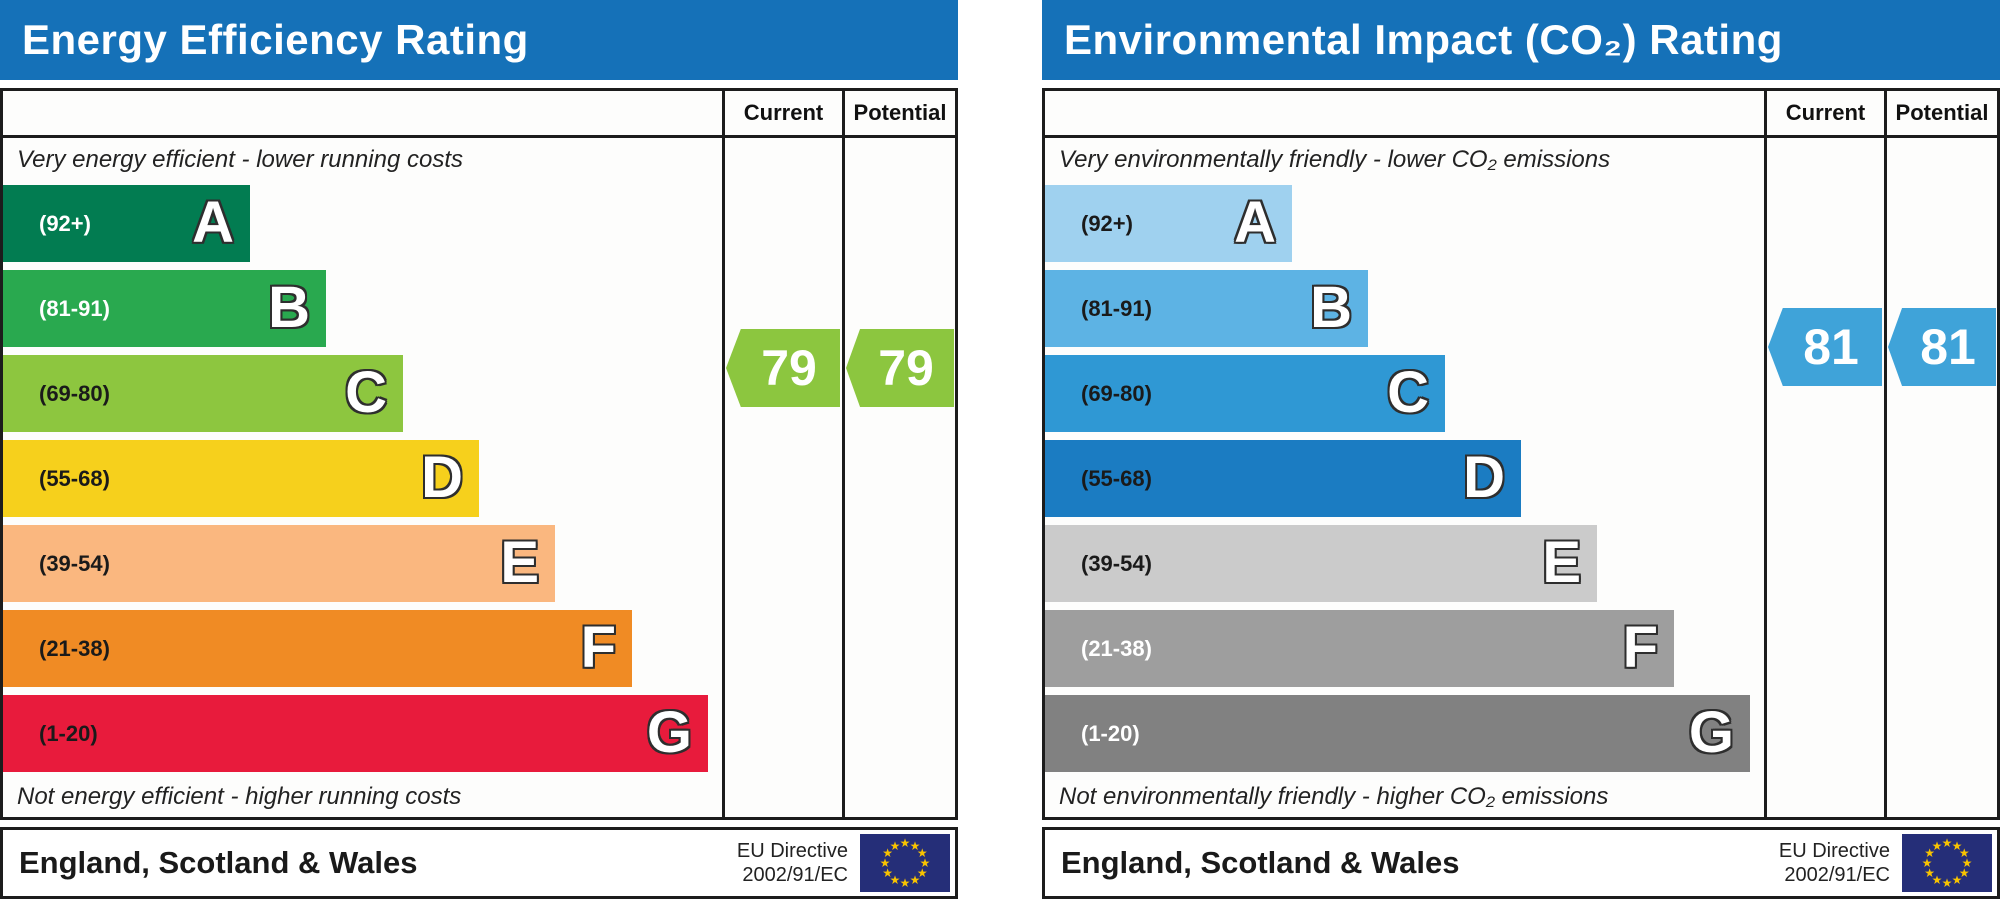 This screenshot has width=2000, height=899. Describe the element at coordinates (1521, 40) in the screenshot. I see `chart-title-bar: Environmental Impact (CO₂) Rating` at that location.